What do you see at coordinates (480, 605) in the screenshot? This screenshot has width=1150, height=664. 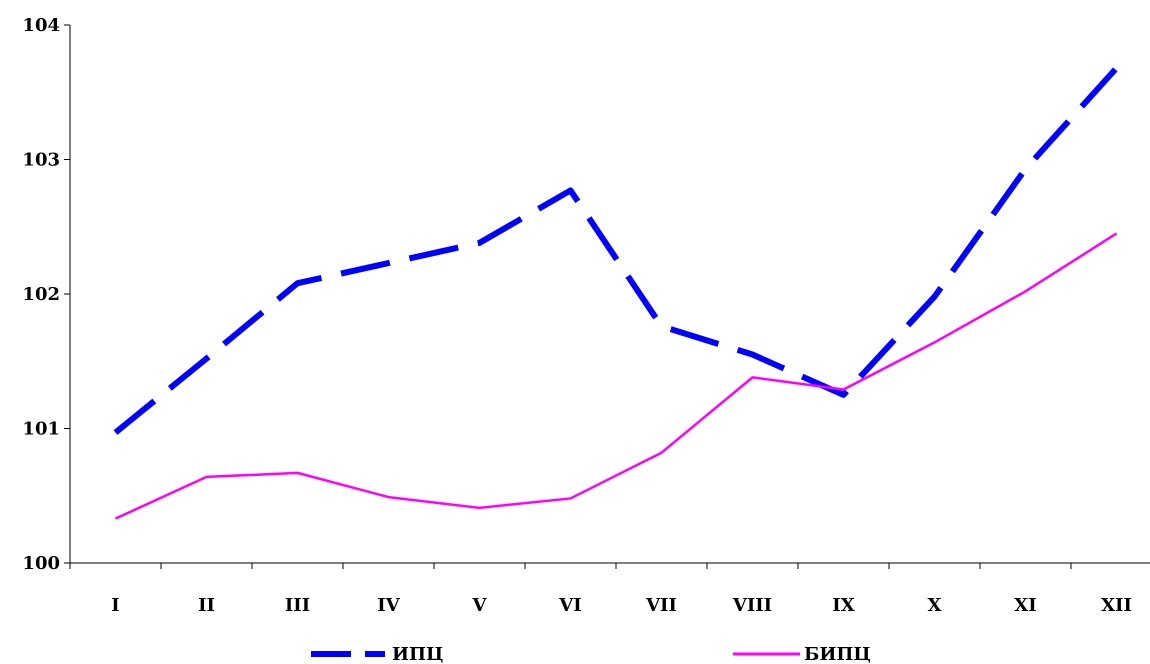 I see `x-tick-label: V` at bounding box center [480, 605].